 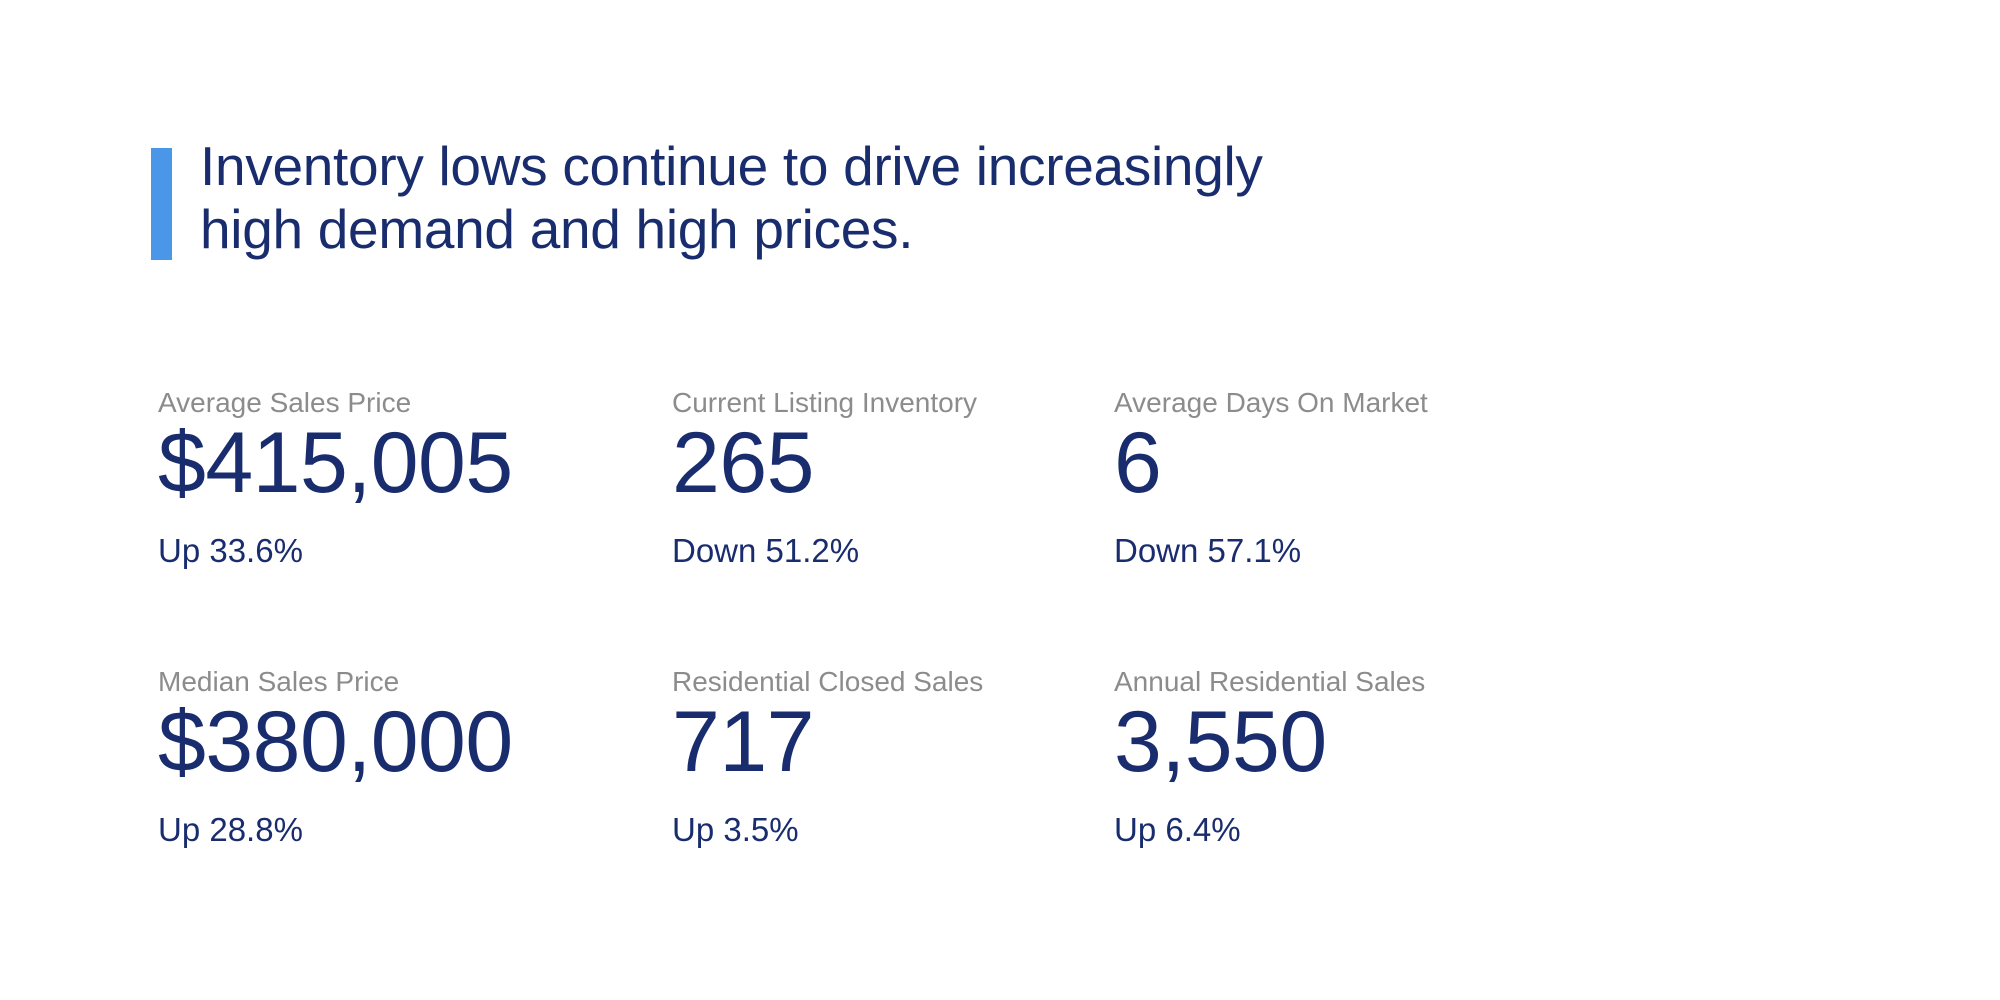 What do you see at coordinates (825, 402) in the screenshot?
I see `stat-label: Current Listing Inventory` at bounding box center [825, 402].